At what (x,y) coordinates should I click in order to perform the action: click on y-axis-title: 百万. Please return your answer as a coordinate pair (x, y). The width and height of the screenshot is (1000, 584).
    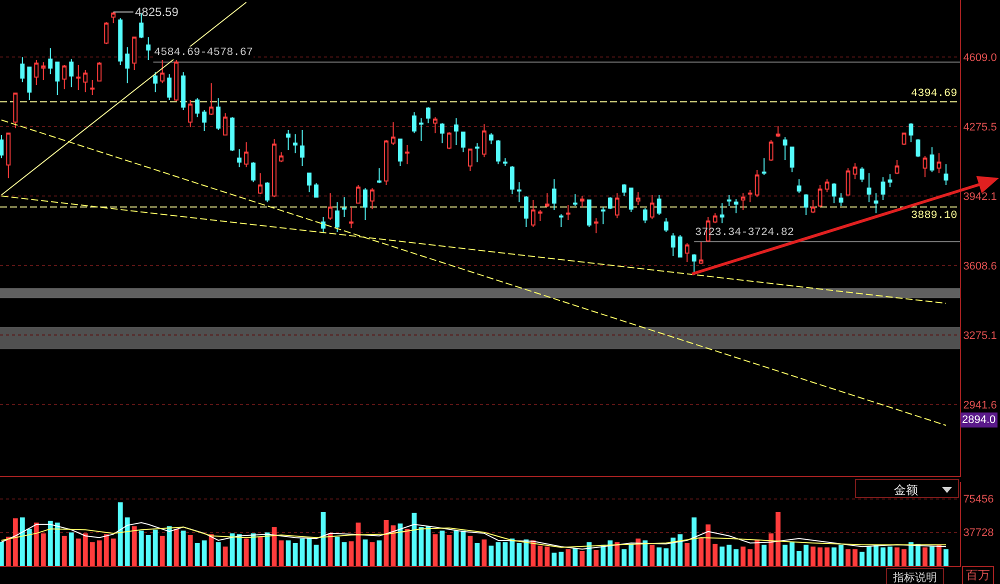
    Looking at the image, I should click on (978, 575).